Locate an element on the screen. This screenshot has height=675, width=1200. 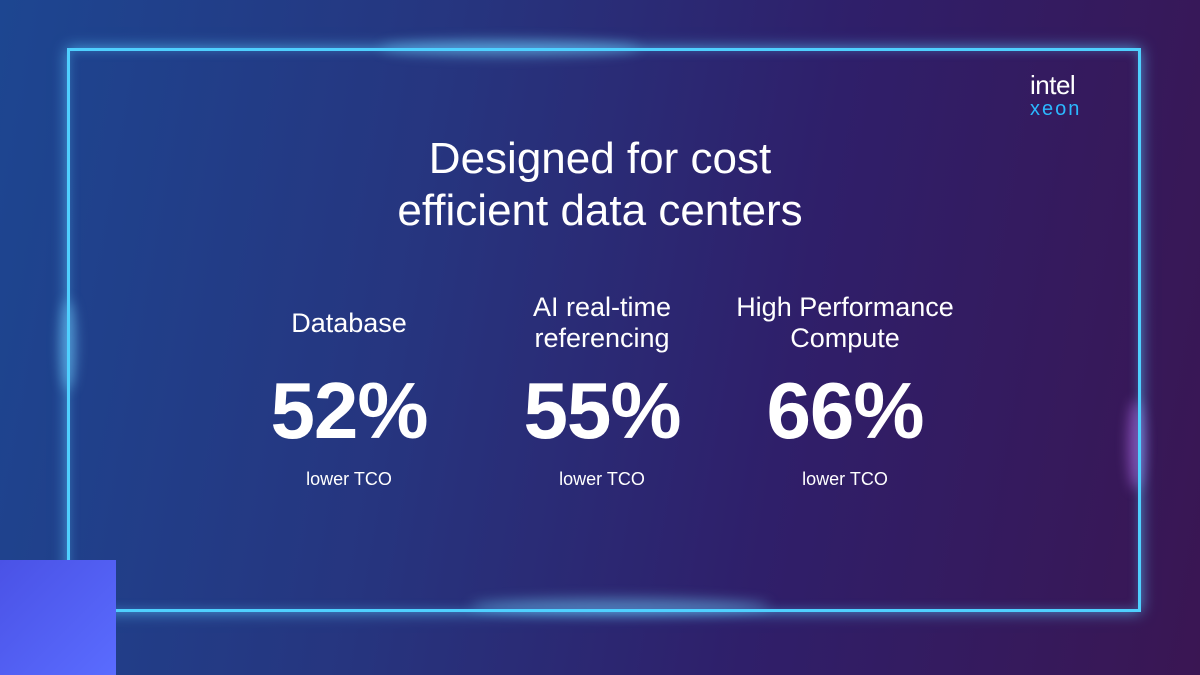
stat: Database 52% lower TCO is located at coordinates (349, 390).